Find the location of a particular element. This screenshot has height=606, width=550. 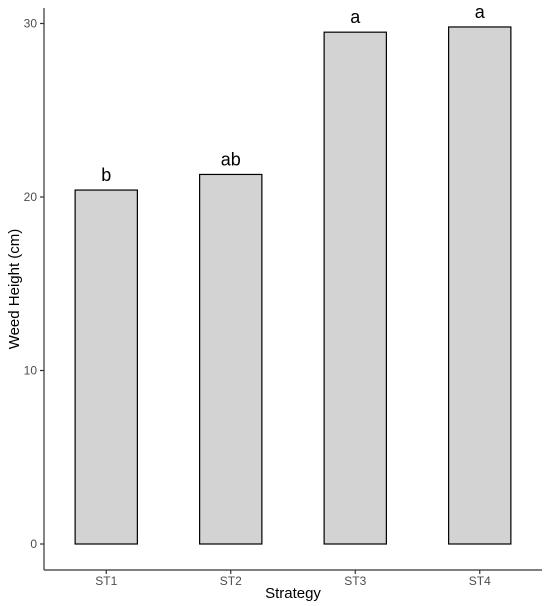

y-tick-label: 0 is located at coordinates (33, 544).